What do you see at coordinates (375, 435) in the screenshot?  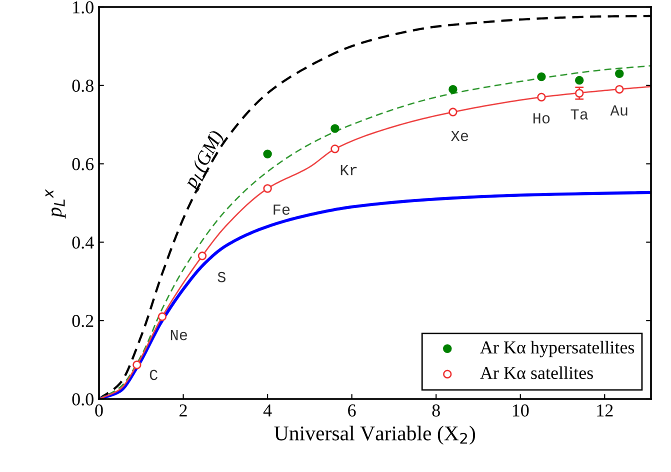 I see `x-axis-title: Universal Variable (X$_{2}$)` at bounding box center [375, 435].